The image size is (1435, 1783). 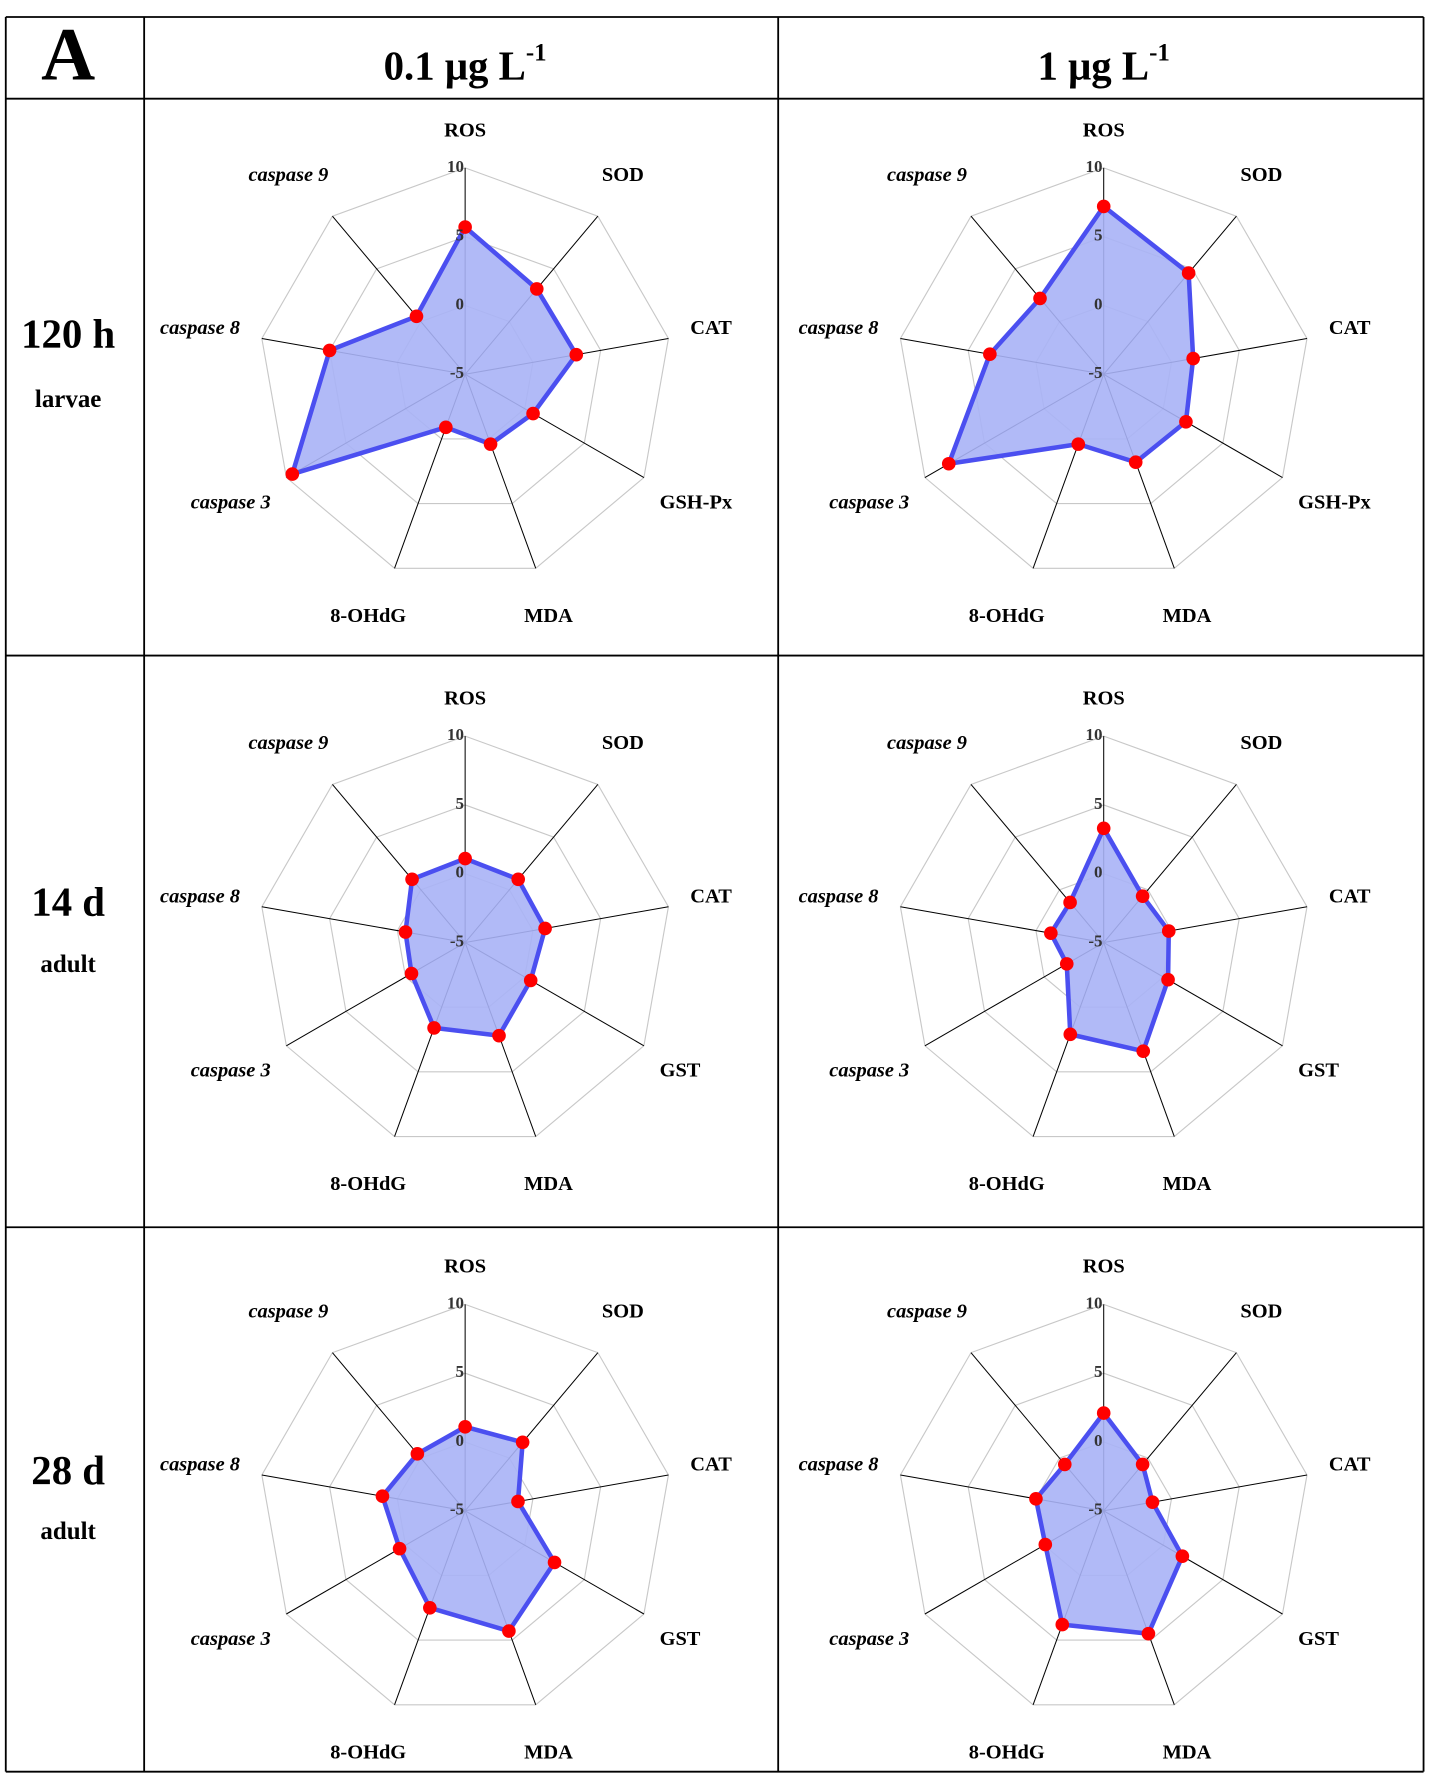 I want to click on row-sublabel: larvae, so click(x=68, y=399).